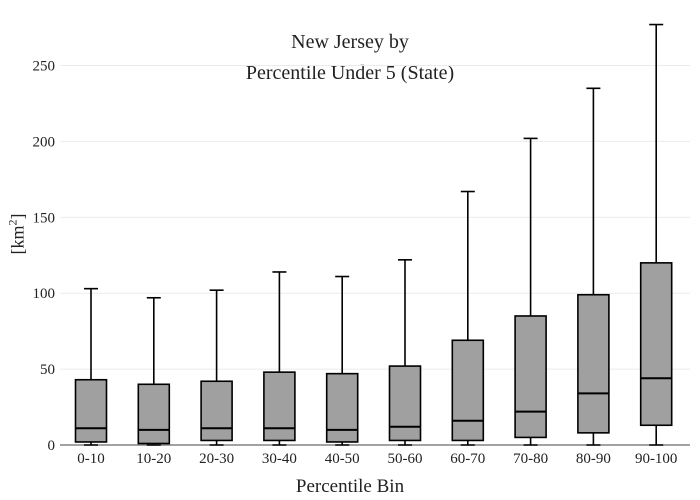  I want to click on x-tick-label: 90-100, so click(656, 459).